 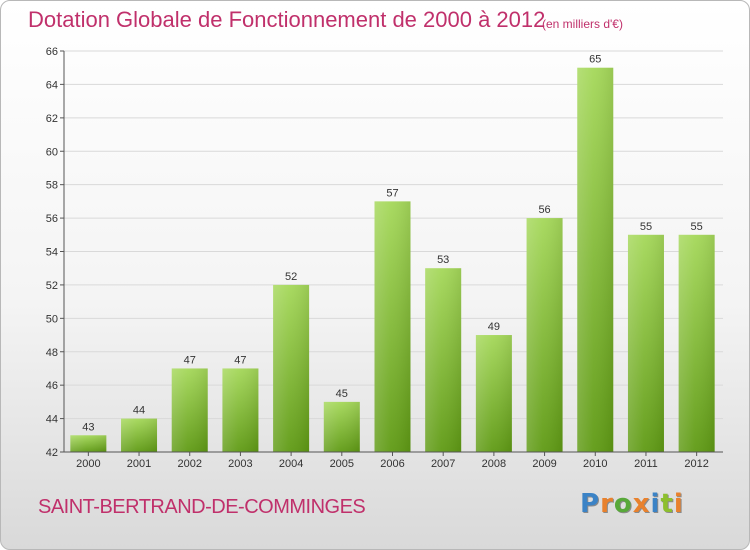 What do you see at coordinates (52, 152) in the screenshot?
I see `y-tick-label: 60` at bounding box center [52, 152].